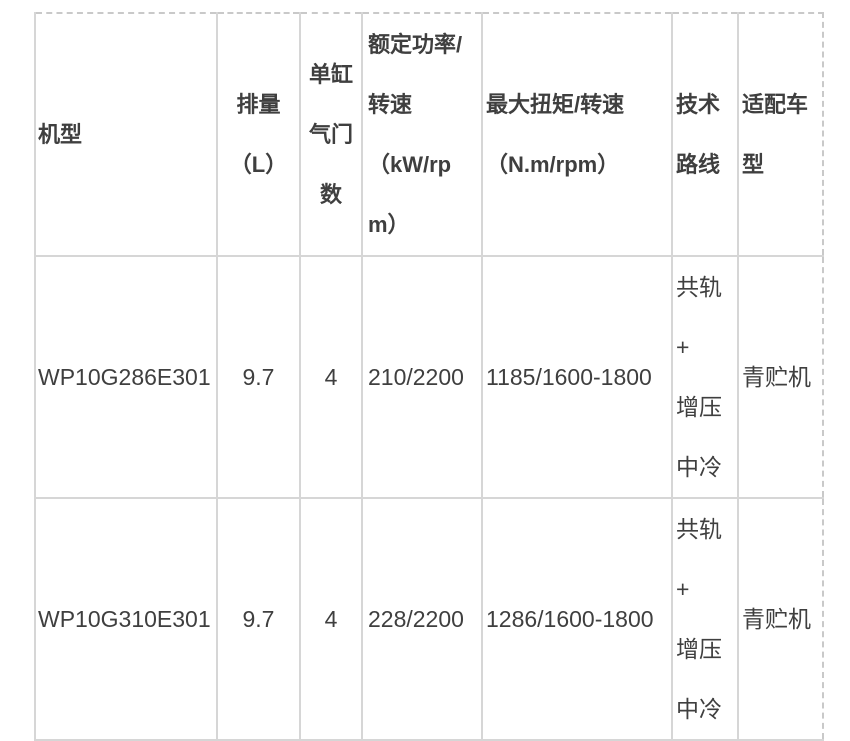  What do you see at coordinates (577, 619) in the screenshot?
I see `cell-max-torque: 1286/1600-1800` at bounding box center [577, 619].